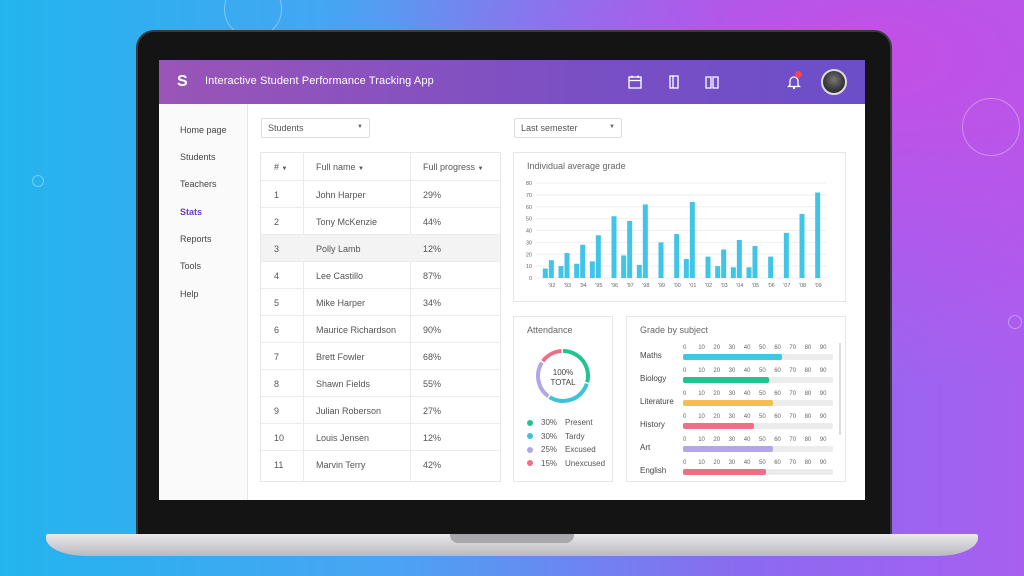 The width and height of the screenshot is (1024, 576). What do you see at coordinates (777, 348) in the screenshot?
I see `x-tick-label: 60` at bounding box center [777, 348].